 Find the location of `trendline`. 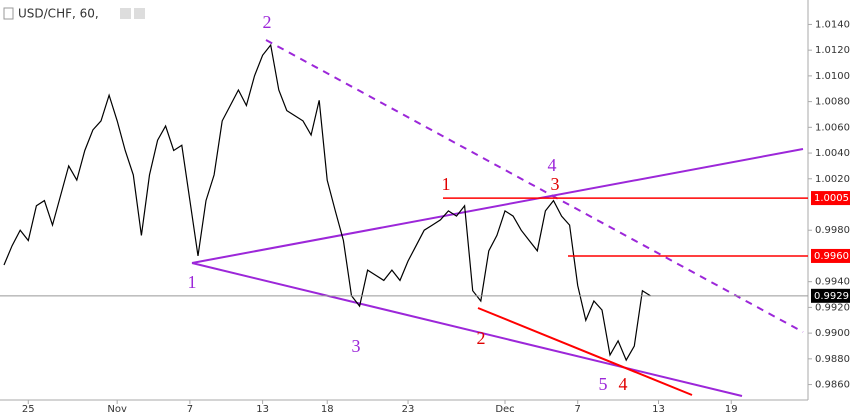

trendline is located at coordinates (585, 351).